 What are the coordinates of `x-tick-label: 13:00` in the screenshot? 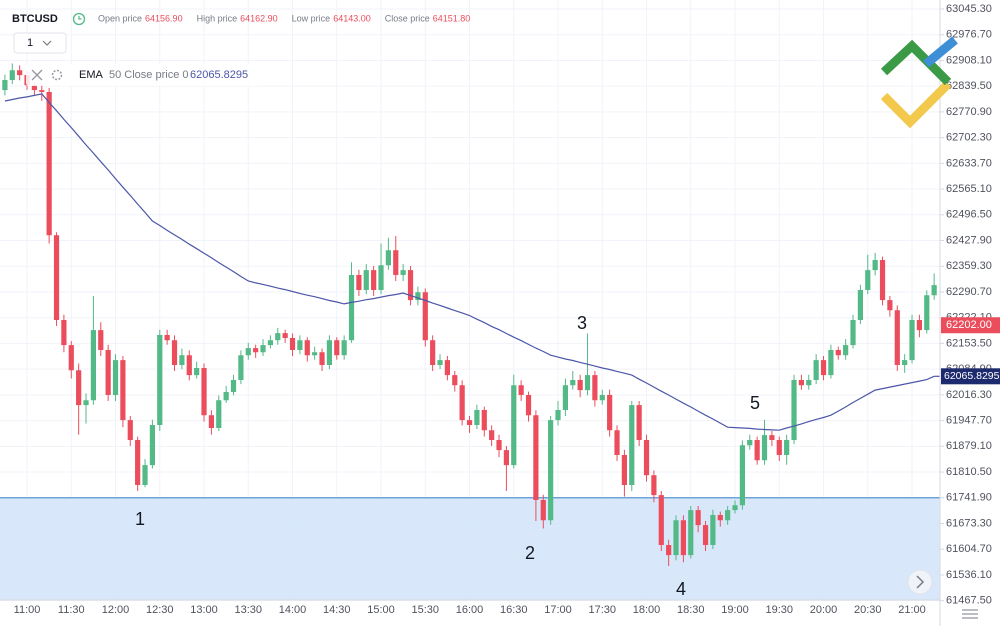 It's located at (204, 610).